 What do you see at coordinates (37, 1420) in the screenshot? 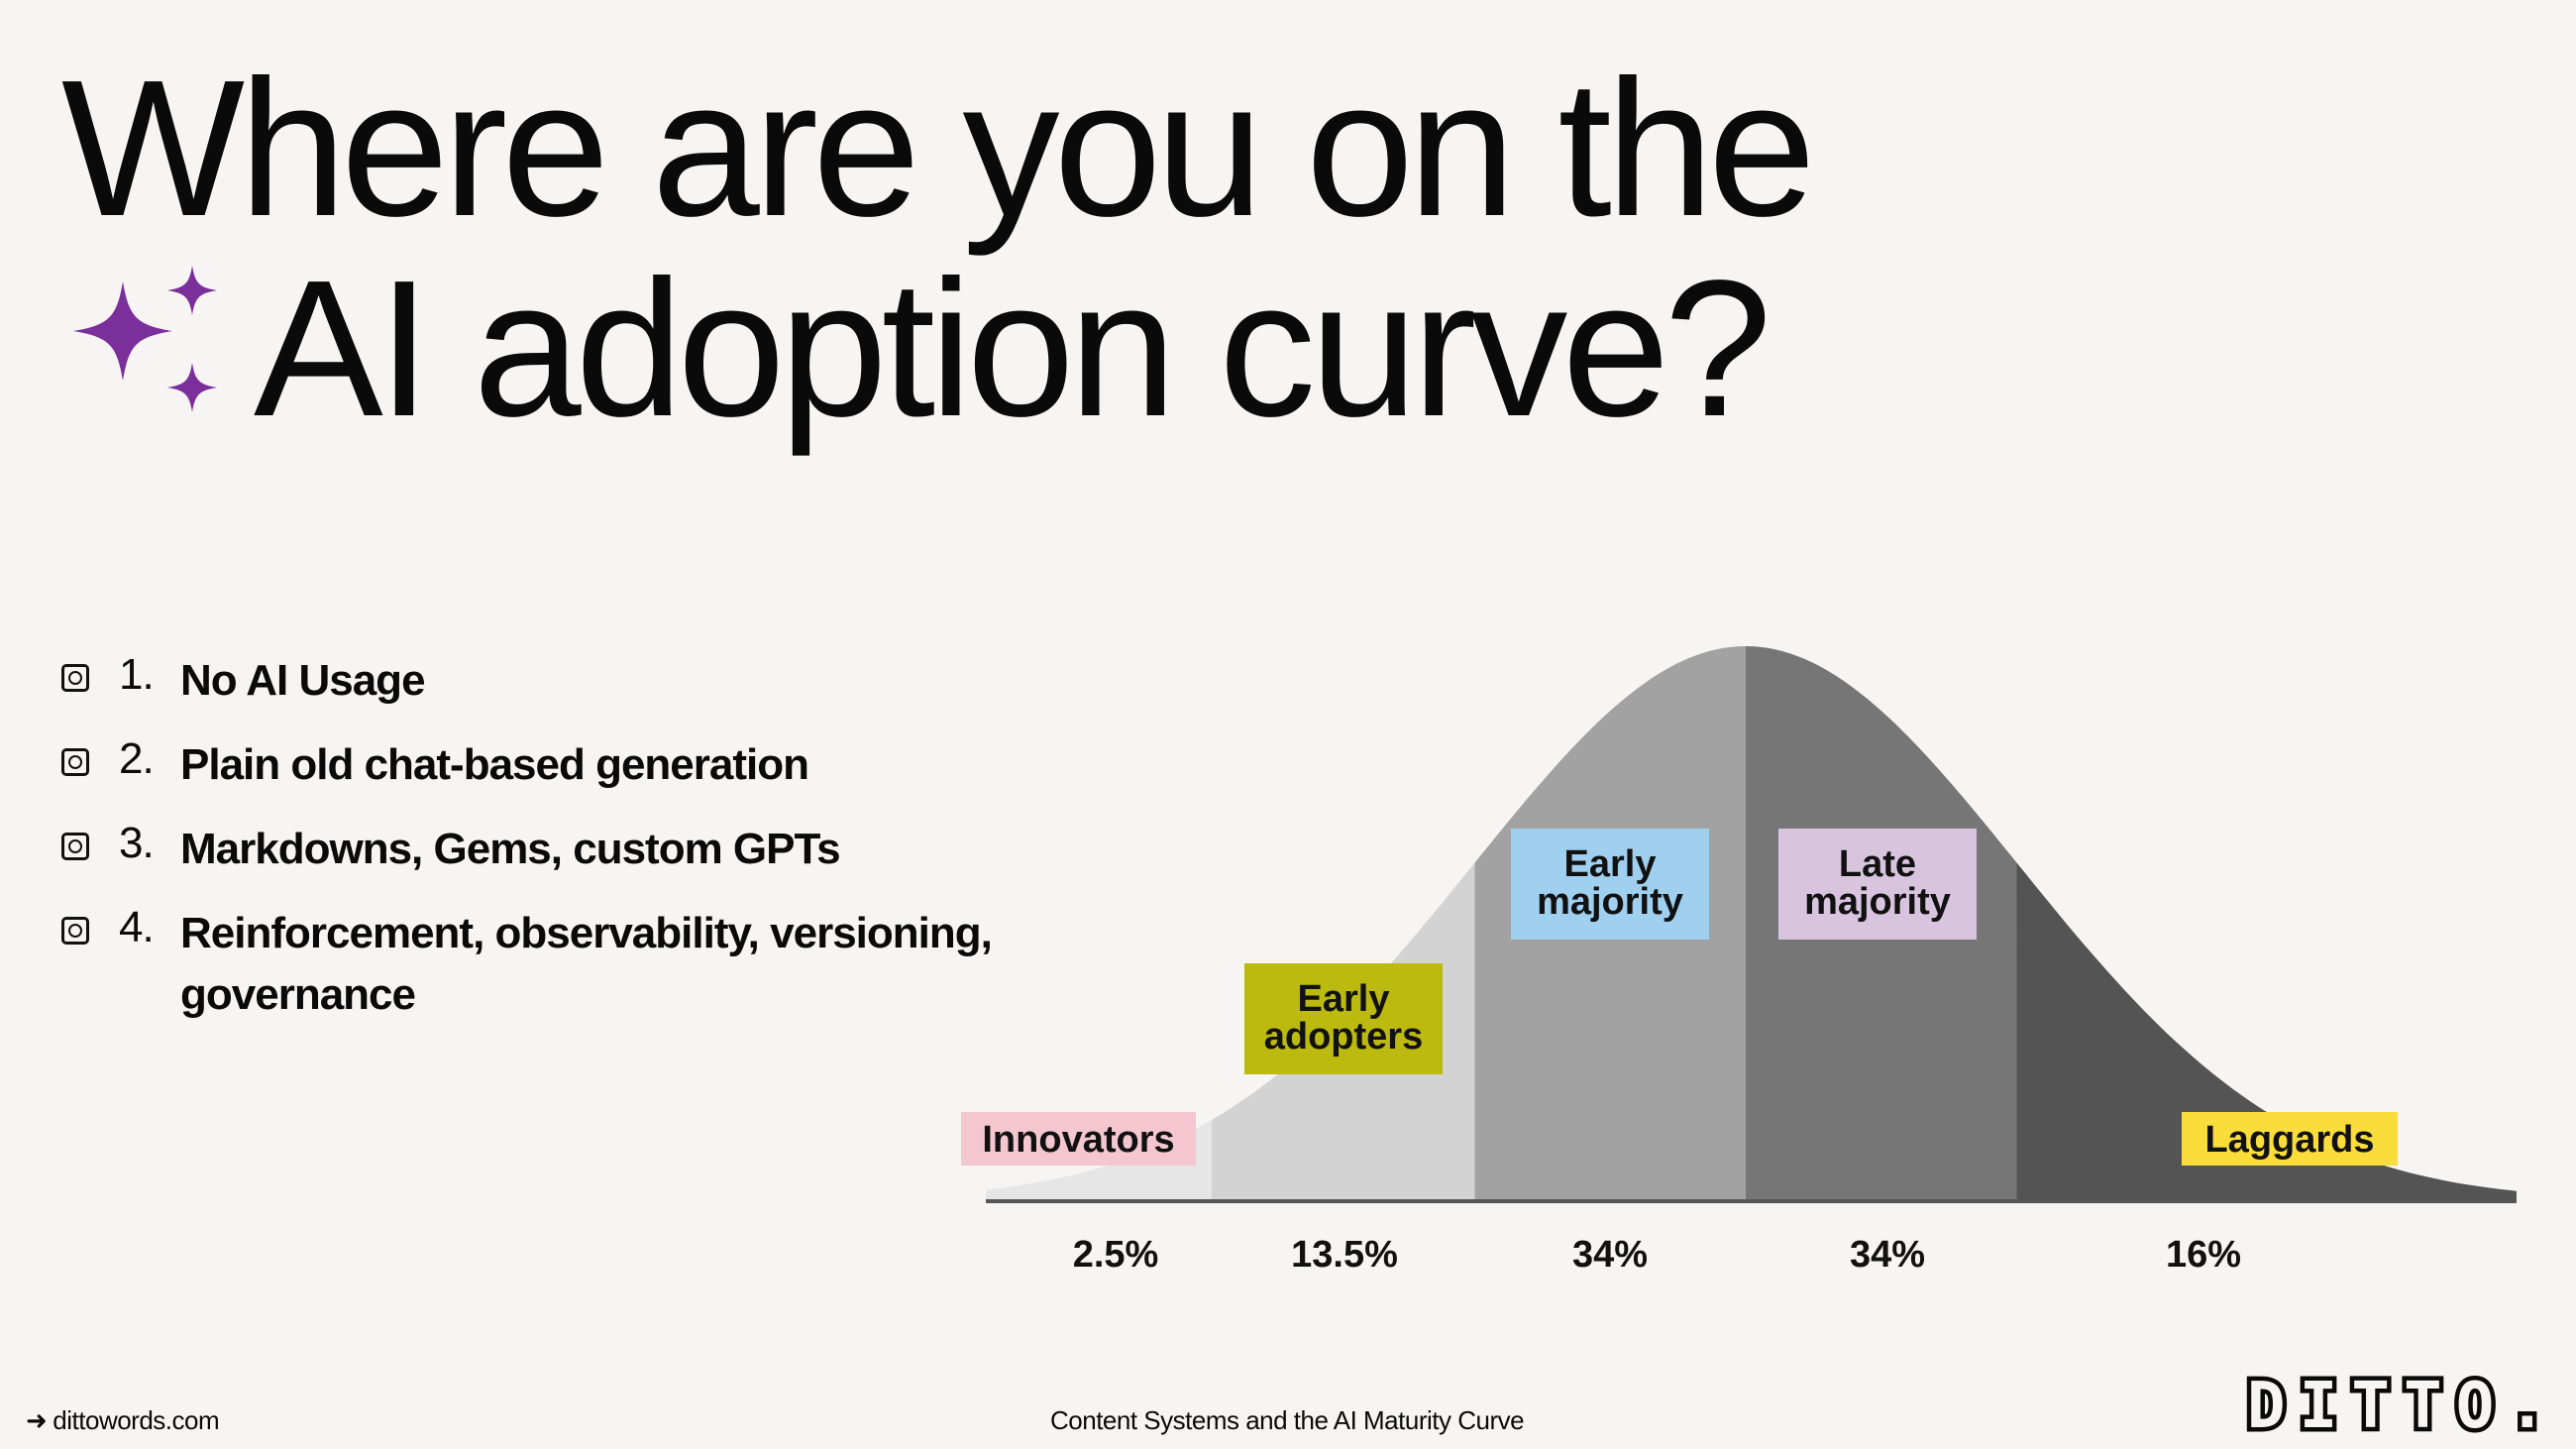
I see `arrow-right-icon: ➜` at bounding box center [37, 1420].